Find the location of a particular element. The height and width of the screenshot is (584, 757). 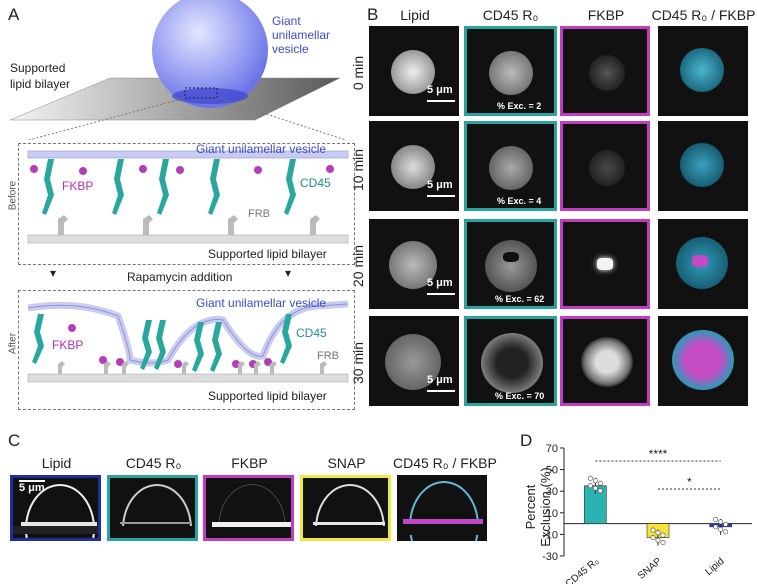

b-exc-1: % Exc. = 4 is located at coordinates (519, 201).